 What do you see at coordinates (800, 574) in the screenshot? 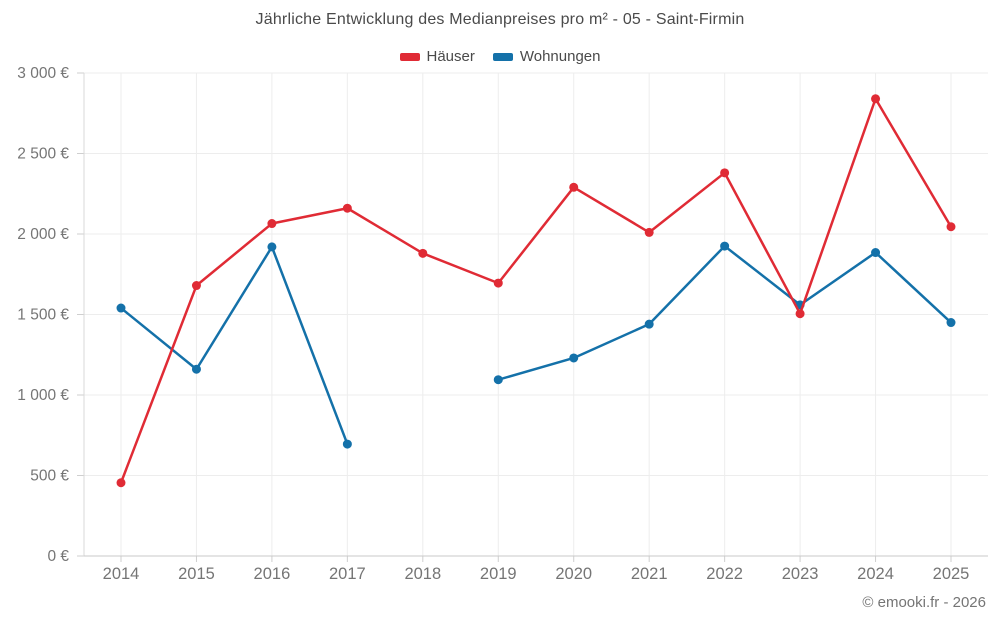
I see `x-axis-tick-label: 2023` at bounding box center [800, 574].